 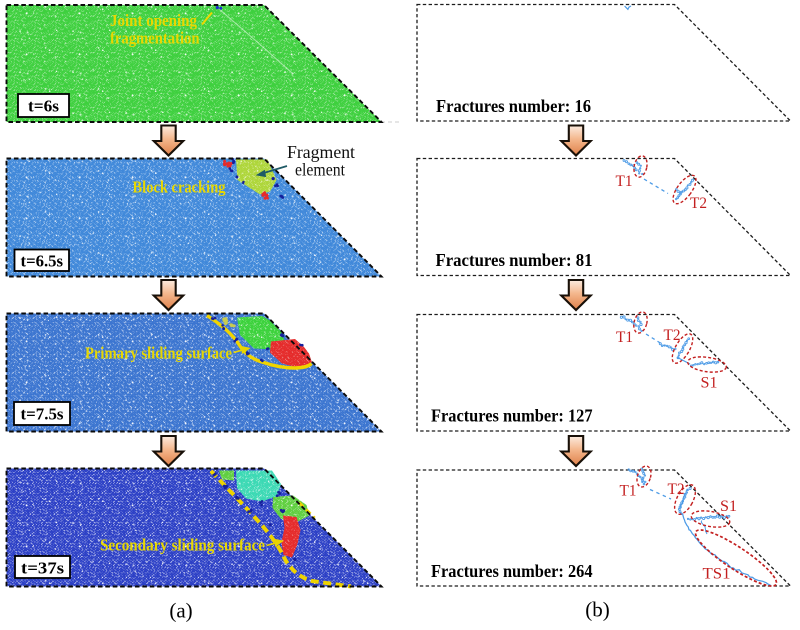 What do you see at coordinates (512, 416) in the screenshot?
I see `svg-text: Fractures number: 127` at bounding box center [512, 416].